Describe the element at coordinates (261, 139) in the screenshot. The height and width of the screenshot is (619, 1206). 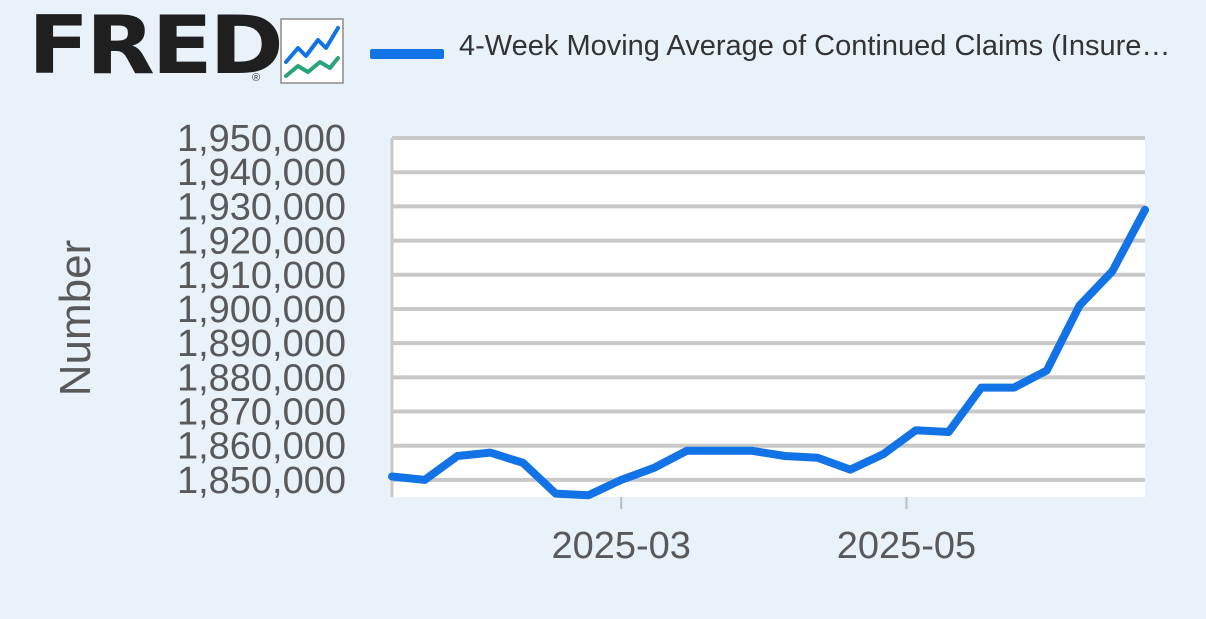
I see `y-tick-label: 1,950,000` at that location.